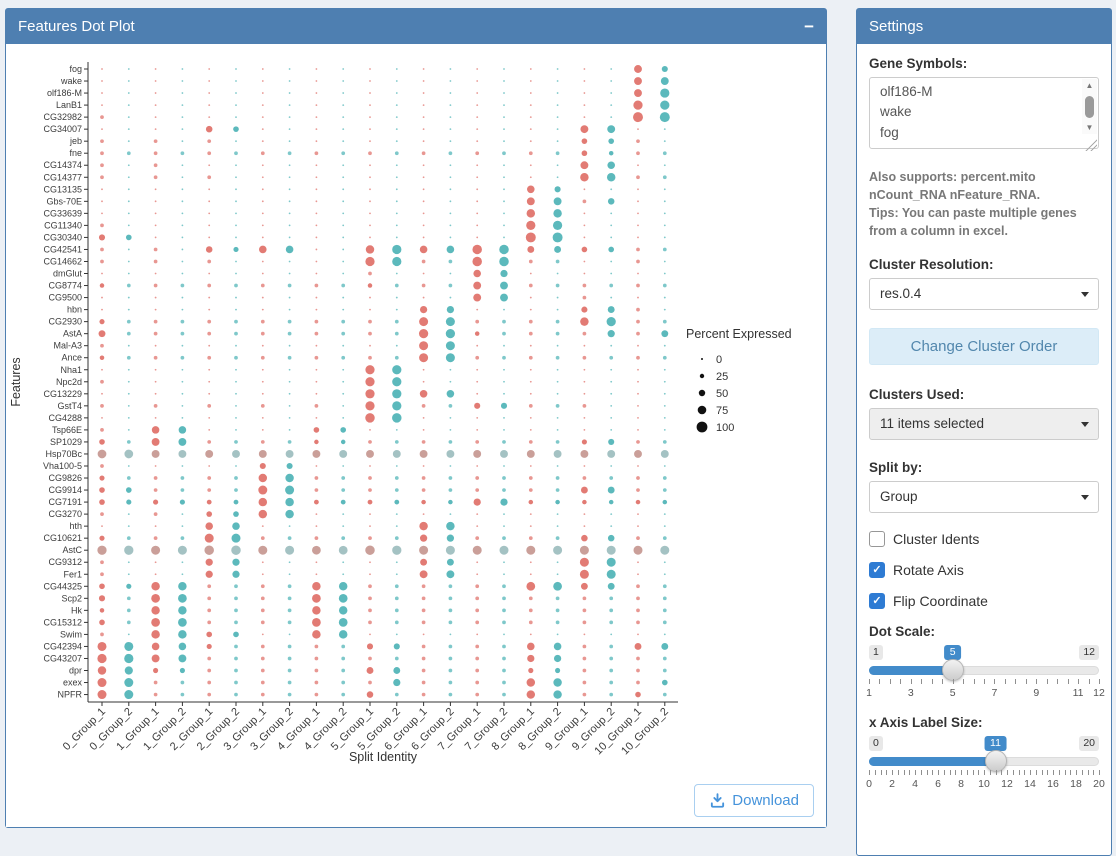 The image size is (1116, 856). Describe the element at coordinates (984, 113) in the screenshot. I see `gene-symbols-input: olf186-M wake fog` at that location.